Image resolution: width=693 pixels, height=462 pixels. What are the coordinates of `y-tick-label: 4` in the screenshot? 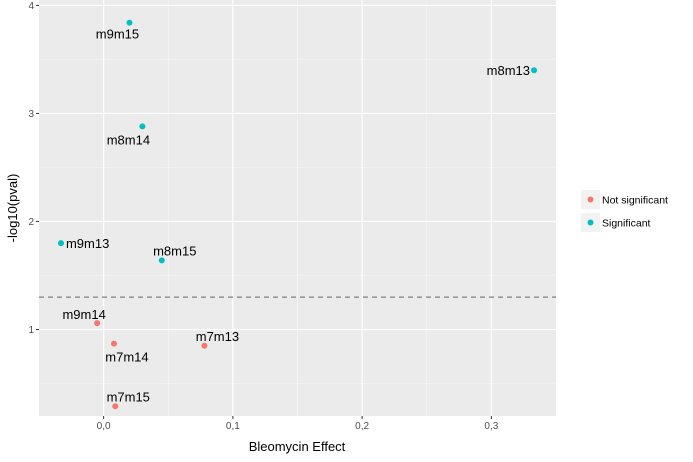 It's located at (31, 6).